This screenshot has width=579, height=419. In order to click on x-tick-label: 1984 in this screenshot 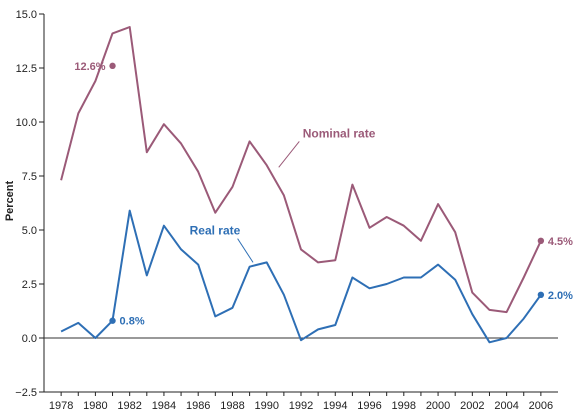, I will do `click(164, 406)`.